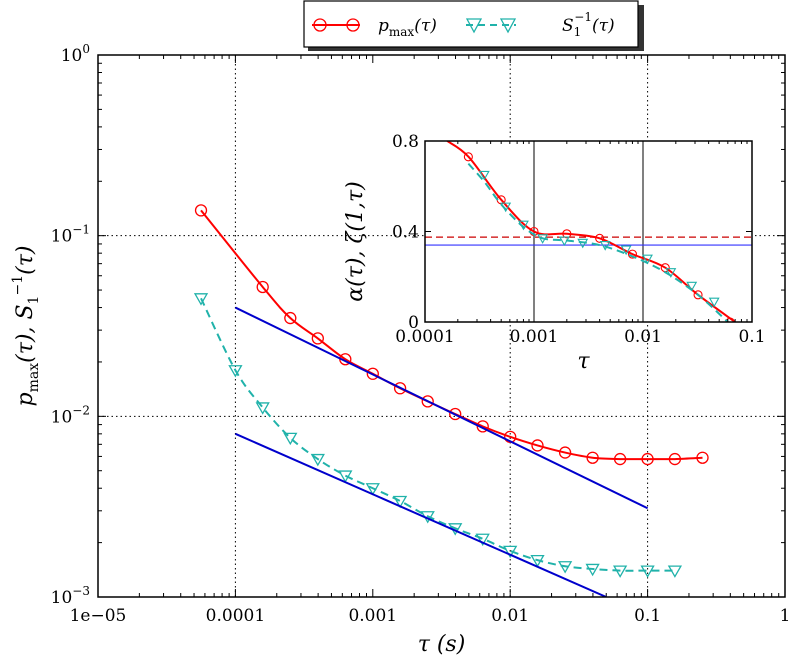  I want to click on legend-label-pmax: pmax(τ), so click(407, 27).